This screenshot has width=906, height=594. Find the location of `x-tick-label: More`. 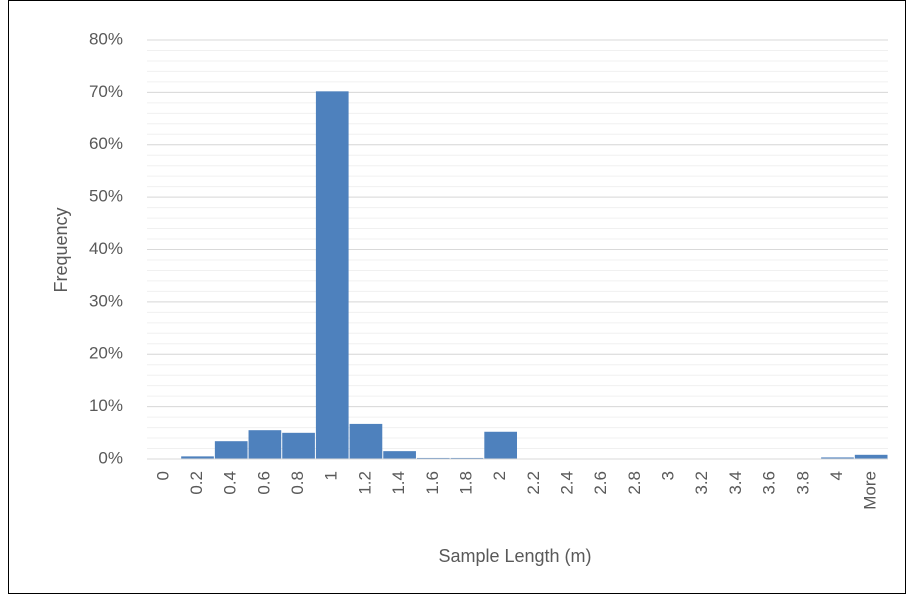

x-tick-label: More is located at coordinates (870, 490).